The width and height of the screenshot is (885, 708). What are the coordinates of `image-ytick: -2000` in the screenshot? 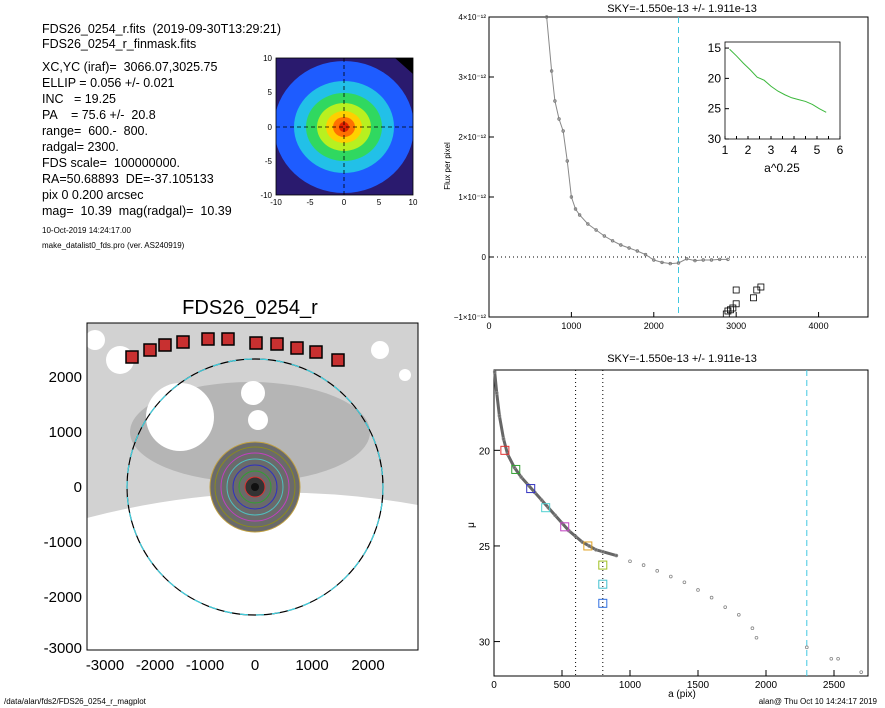 It's located at (63, 597).